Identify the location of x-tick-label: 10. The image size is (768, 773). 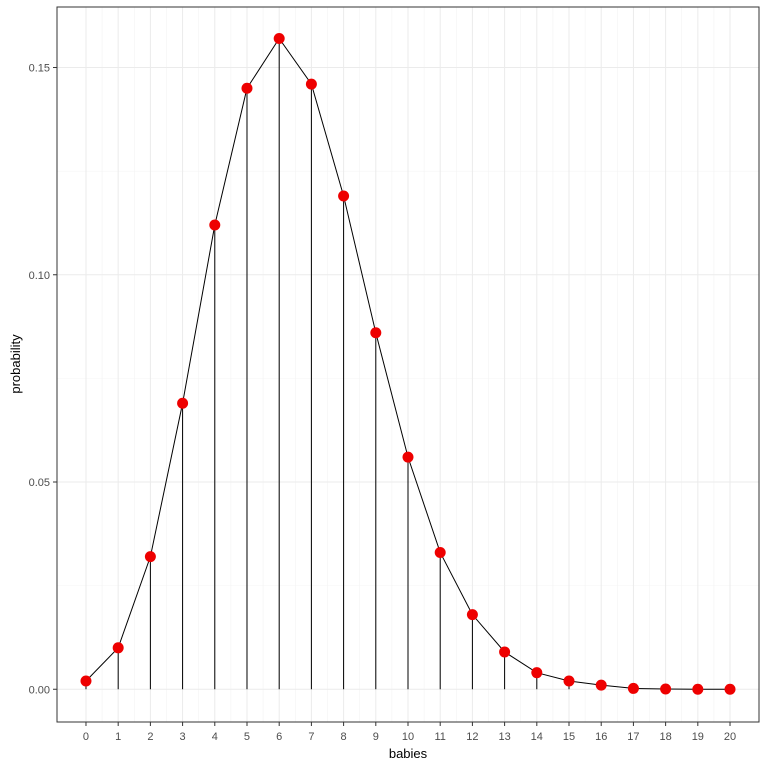
(408, 737).